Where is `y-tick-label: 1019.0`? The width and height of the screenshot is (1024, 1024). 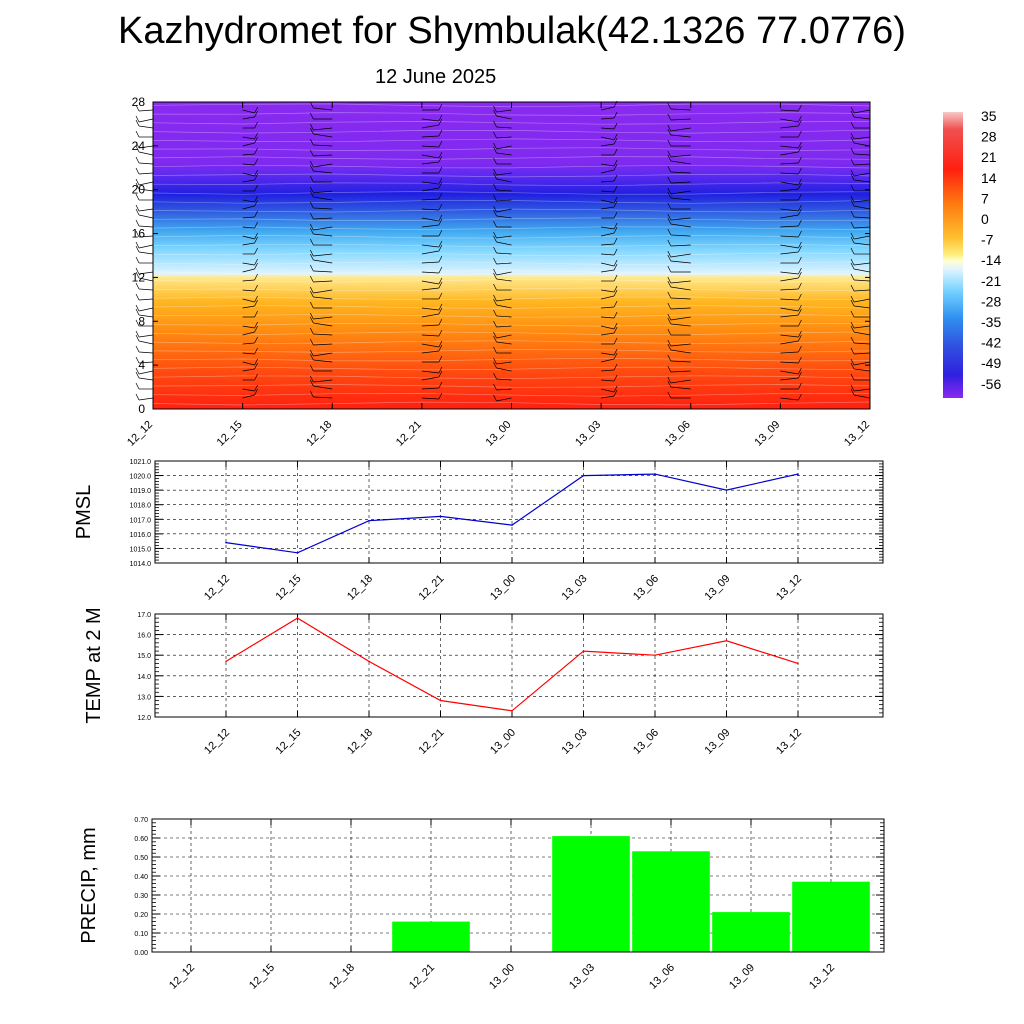 y-tick-label: 1019.0 is located at coordinates (141, 491).